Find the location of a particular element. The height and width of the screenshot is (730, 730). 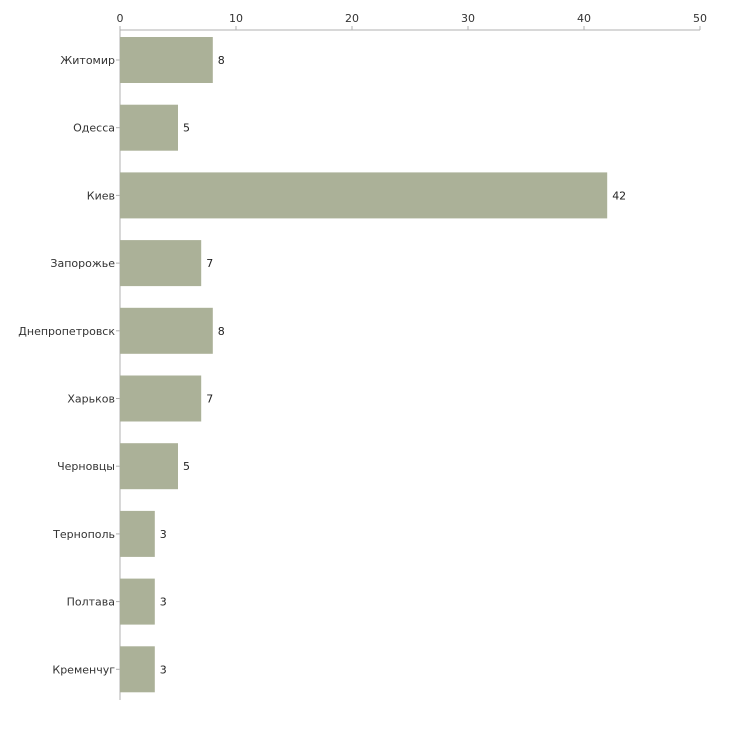

category-label: Днепропетровск is located at coordinates (66, 331).